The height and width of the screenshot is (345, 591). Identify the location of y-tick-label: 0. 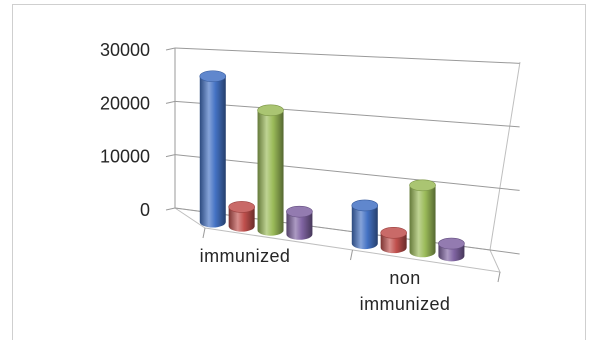
(145, 210).